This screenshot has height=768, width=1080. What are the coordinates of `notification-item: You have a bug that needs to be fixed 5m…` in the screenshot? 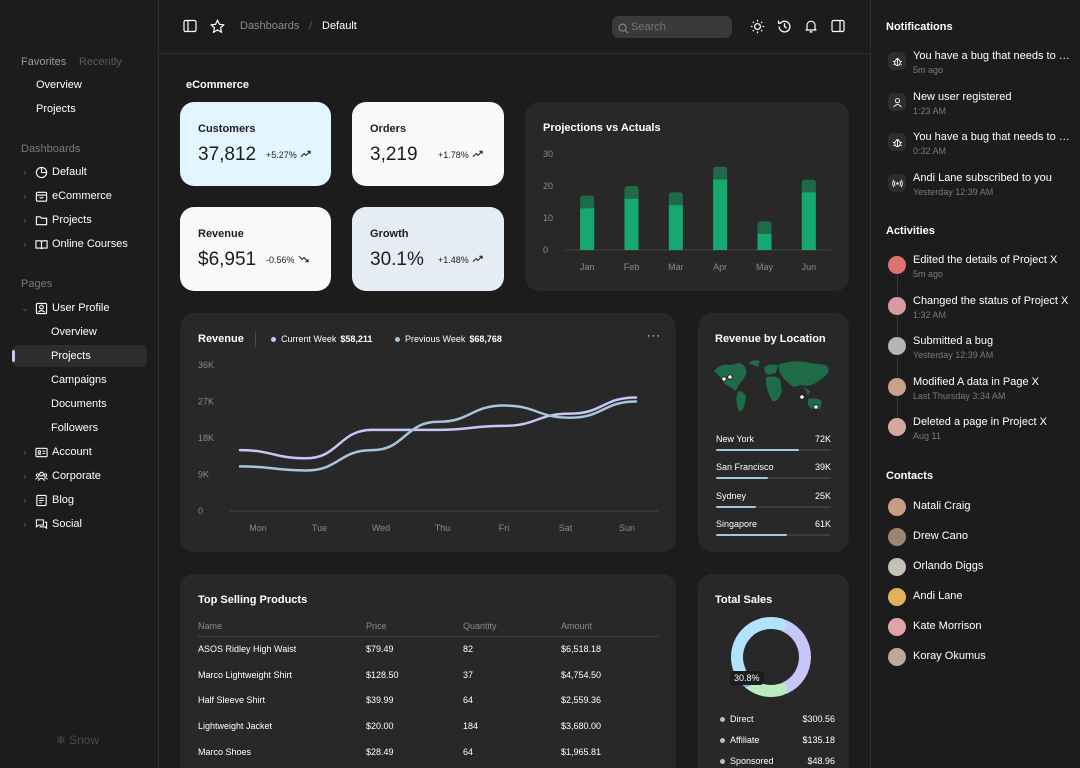 It's located at (981, 68).